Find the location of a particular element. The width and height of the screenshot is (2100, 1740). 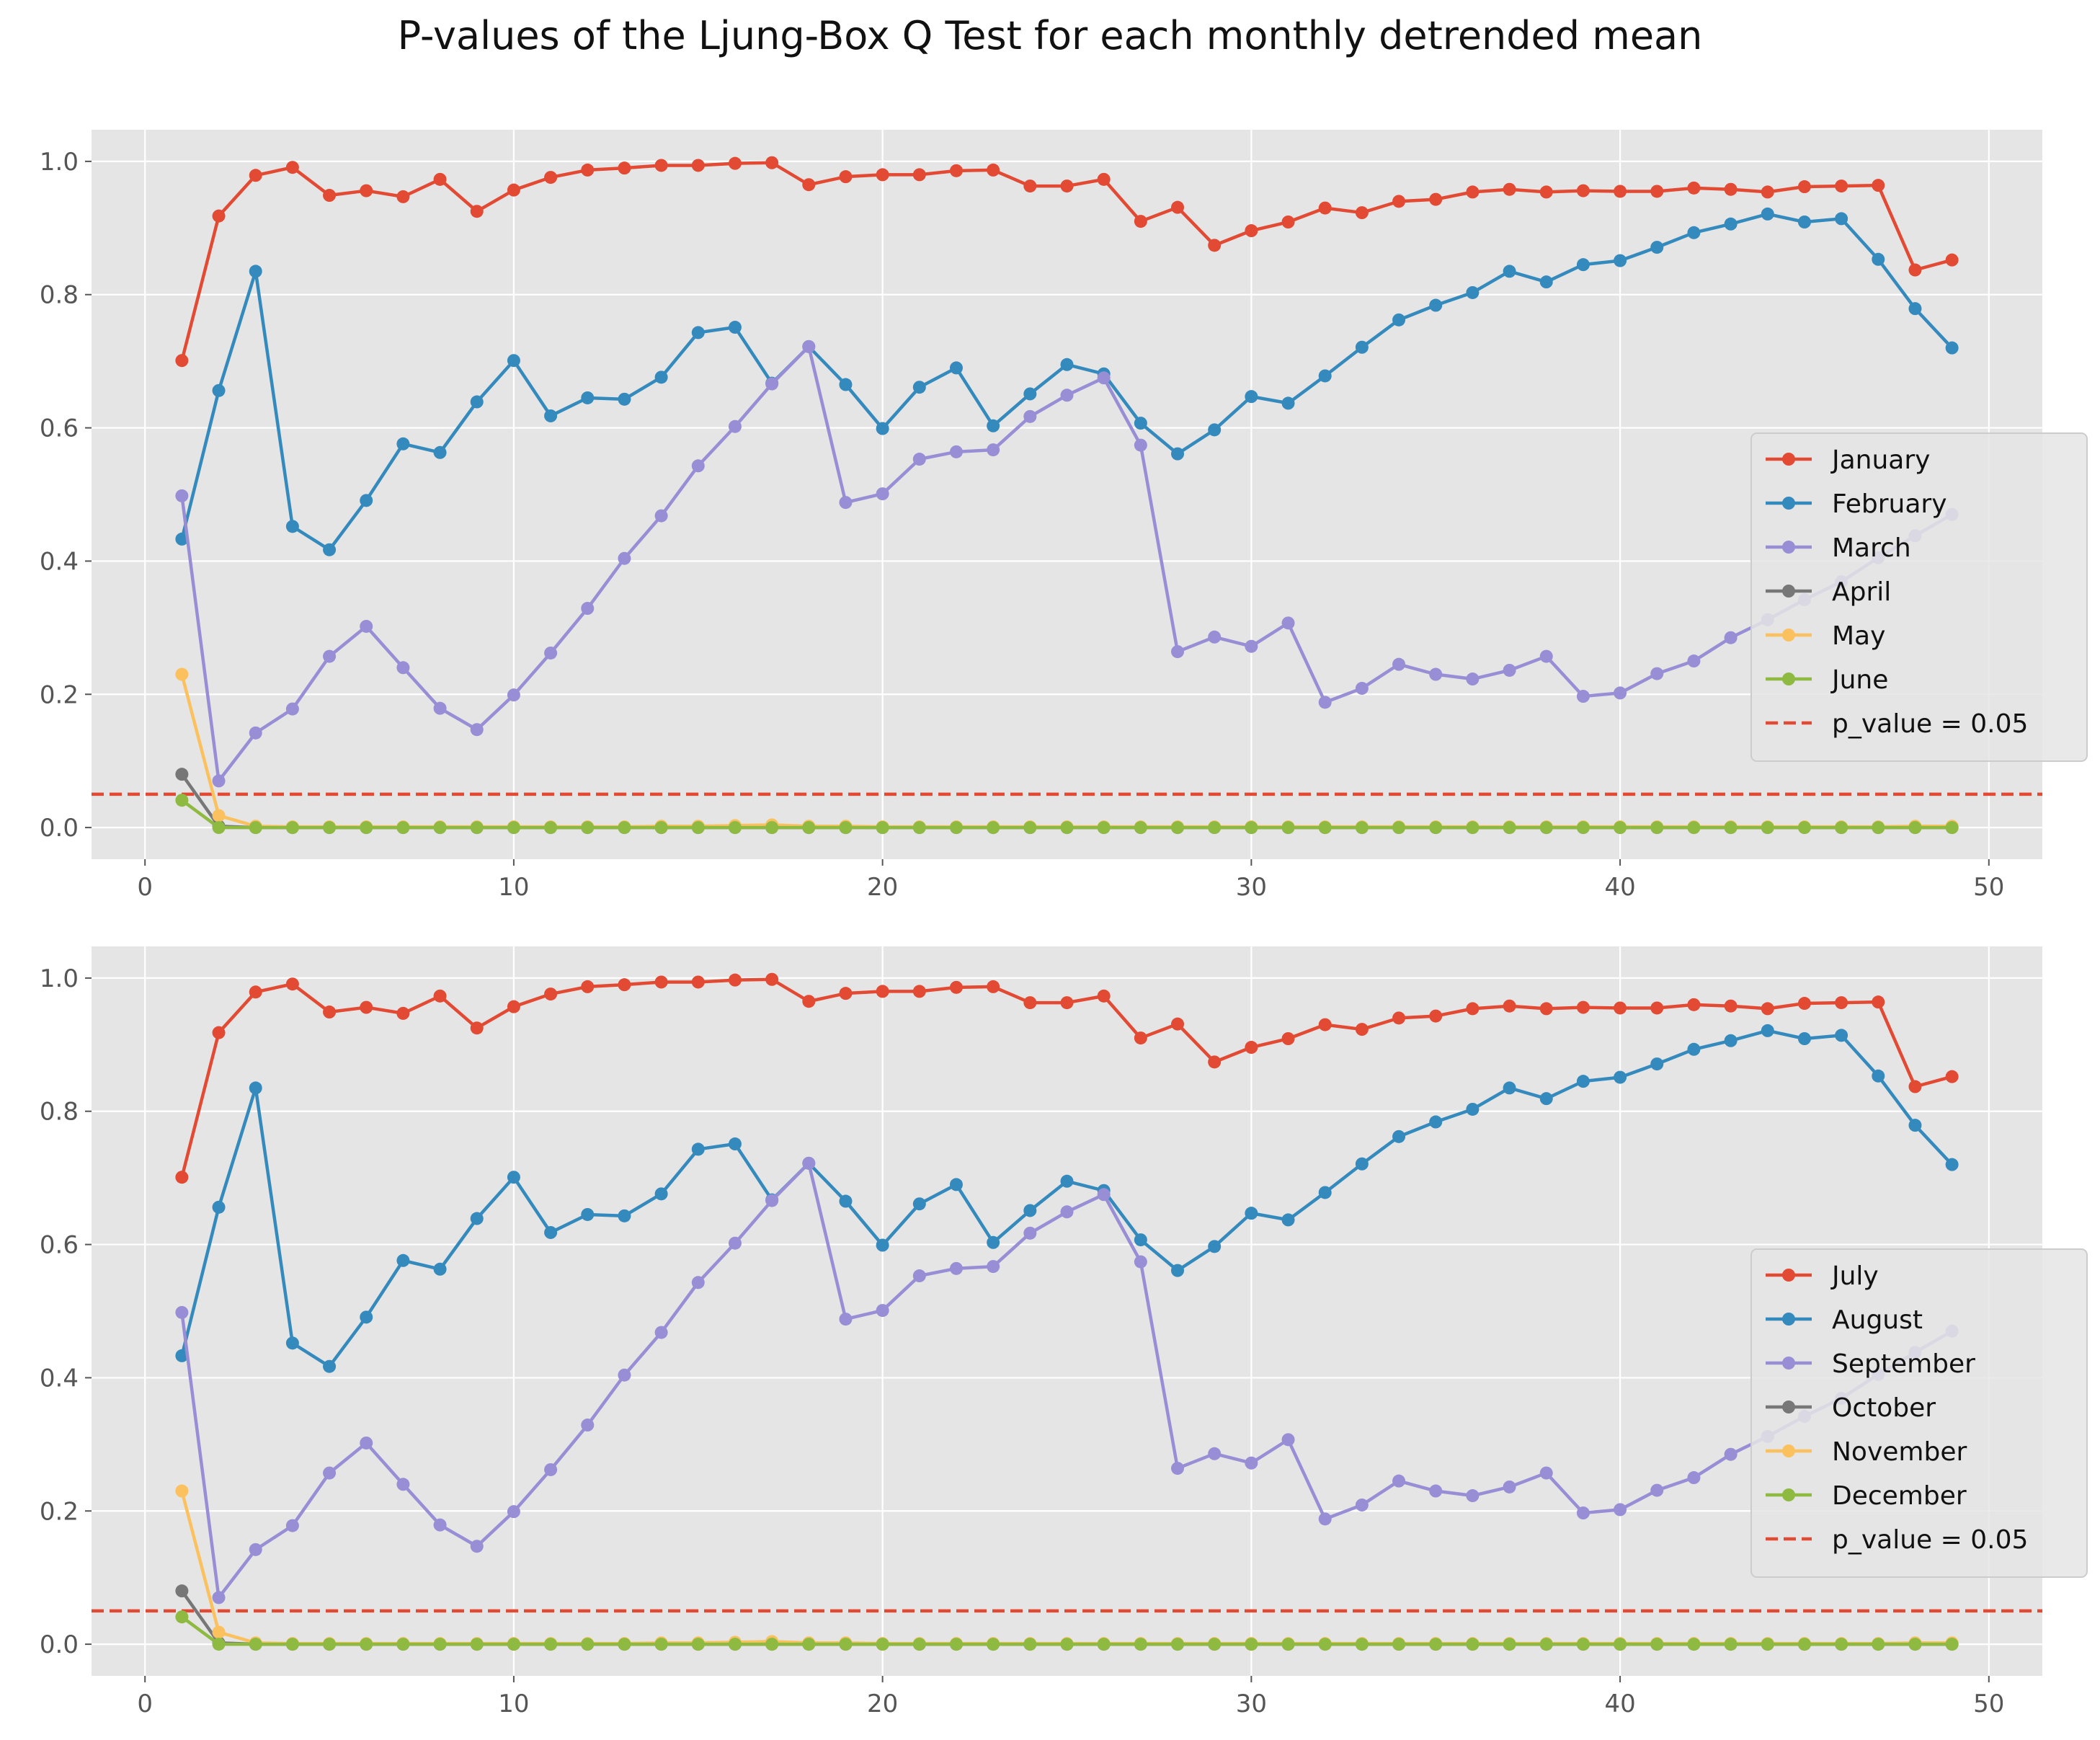

x-tick-label: 20 is located at coordinates (882, 1704).